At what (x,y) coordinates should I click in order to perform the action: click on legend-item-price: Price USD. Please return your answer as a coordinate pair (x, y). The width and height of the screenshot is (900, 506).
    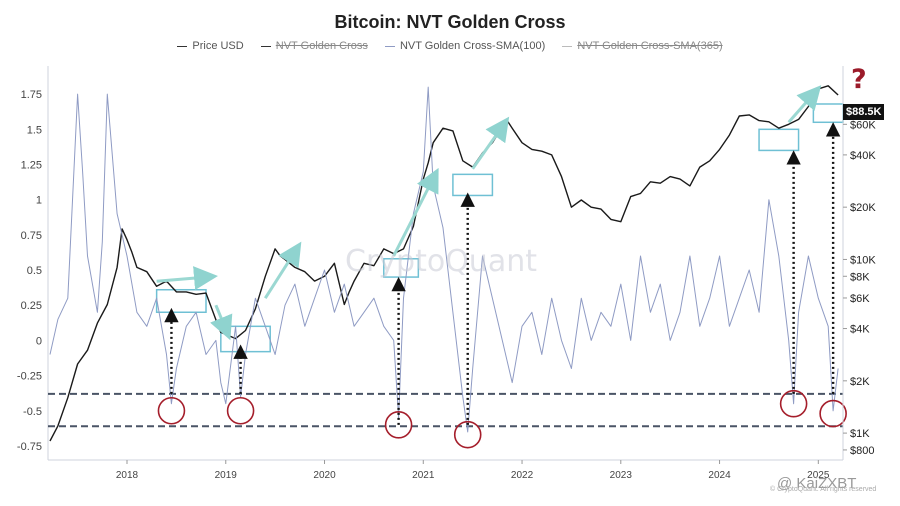
    Looking at the image, I should click on (210, 46).